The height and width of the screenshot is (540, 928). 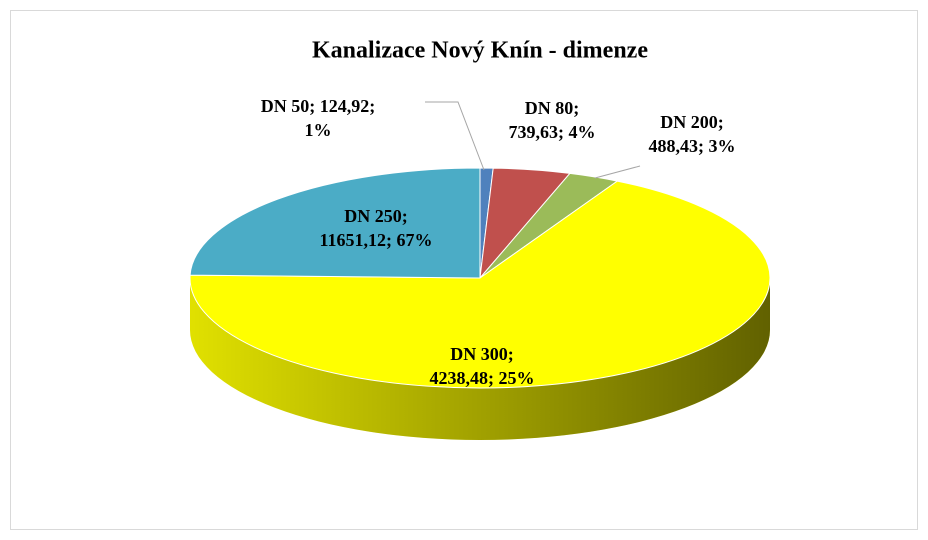 I want to click on data-label-line: 11651,12; 67%, so click(x=375, y=240).